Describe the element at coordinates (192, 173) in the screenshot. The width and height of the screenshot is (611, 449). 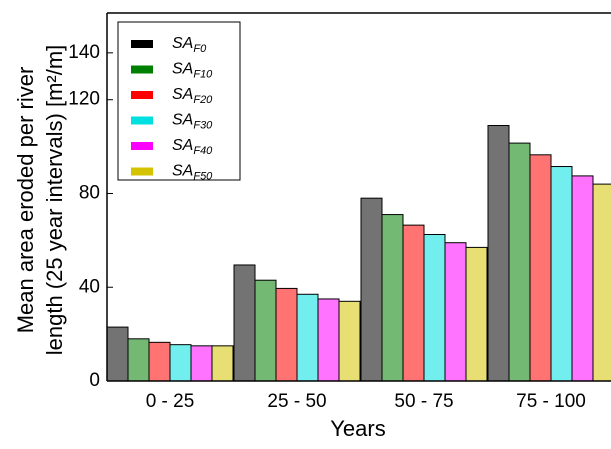
I see `legend-label: SAF50` at that location.